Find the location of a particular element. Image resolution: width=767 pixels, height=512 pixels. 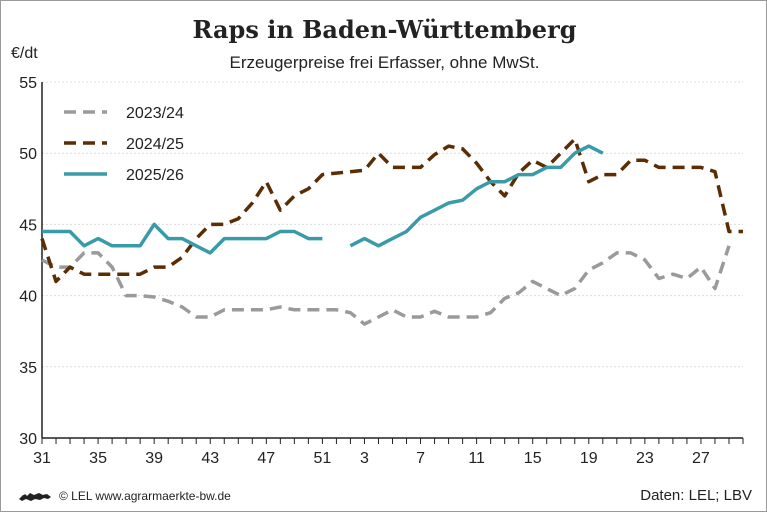

series-line-2025-26-seg2 is located at coordinates (476, 196).